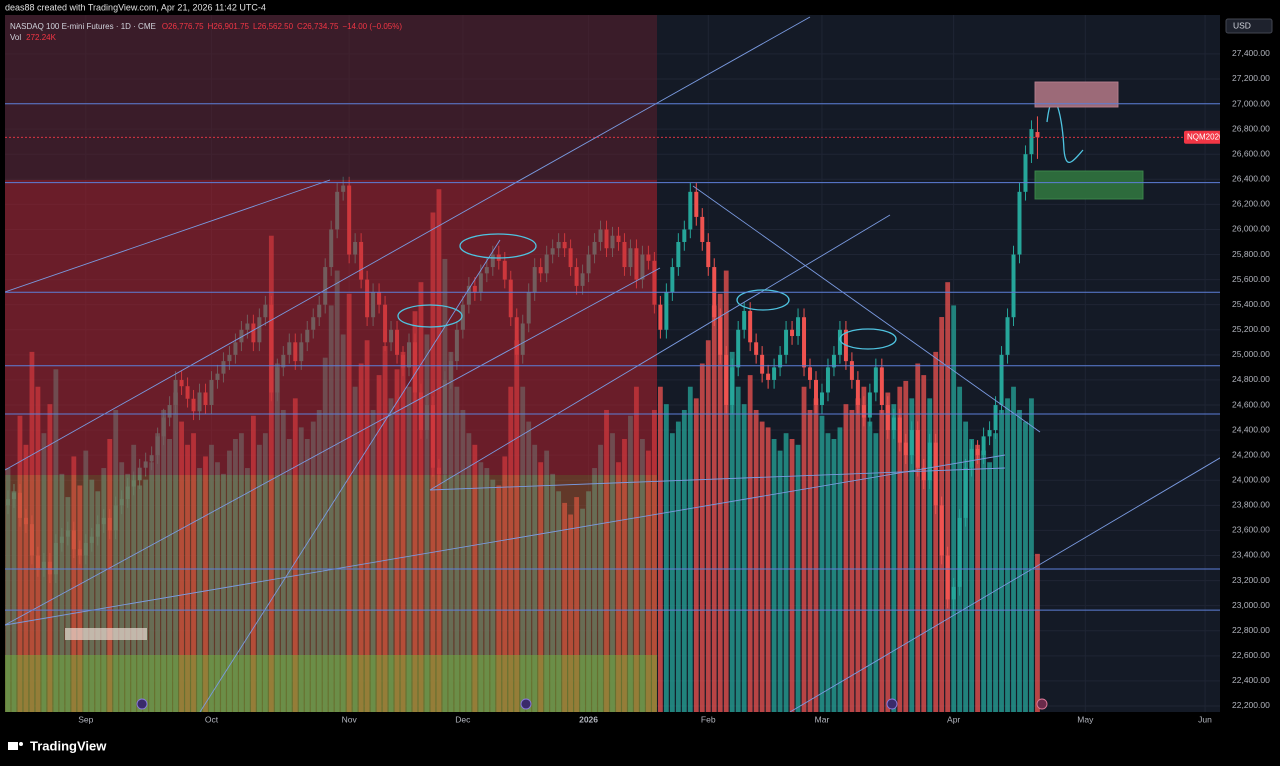 This screenshot has height=766, width=1280. What do you see at coordinates (212, 719) in the screenshot?
I see `x-tick-label: Oct` at bounding box center [212, 719].